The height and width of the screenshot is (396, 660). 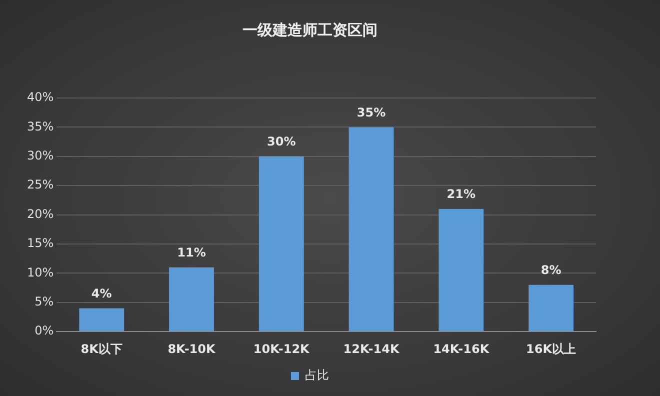 What do you see at coordinates (40, 272) in the screenshot?
I see `y-tick-label: 10%` at bounding box center [40, 272].